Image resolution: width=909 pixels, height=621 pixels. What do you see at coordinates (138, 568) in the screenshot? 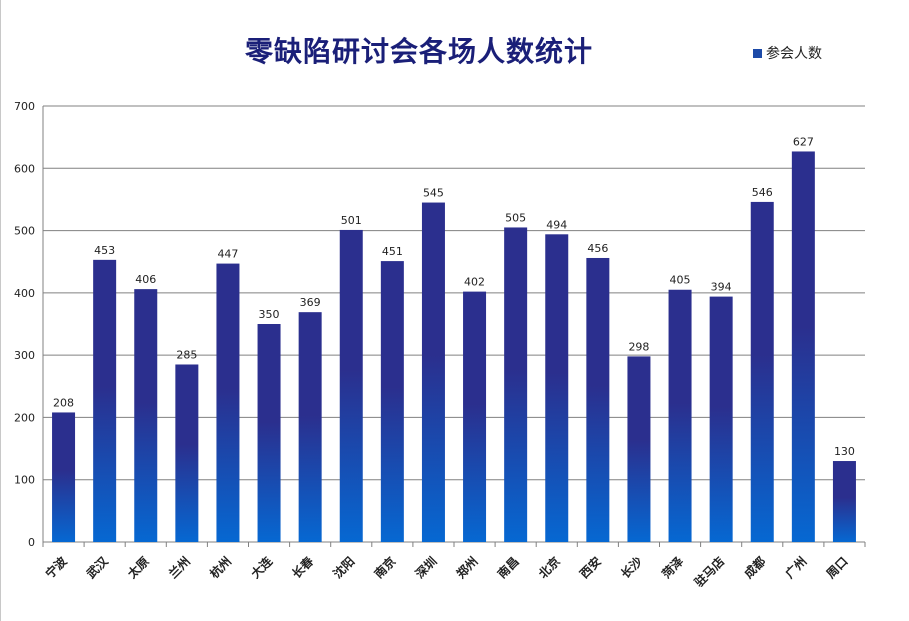
I see `x-tick-label: 太原` at bounding box center [138, 568].